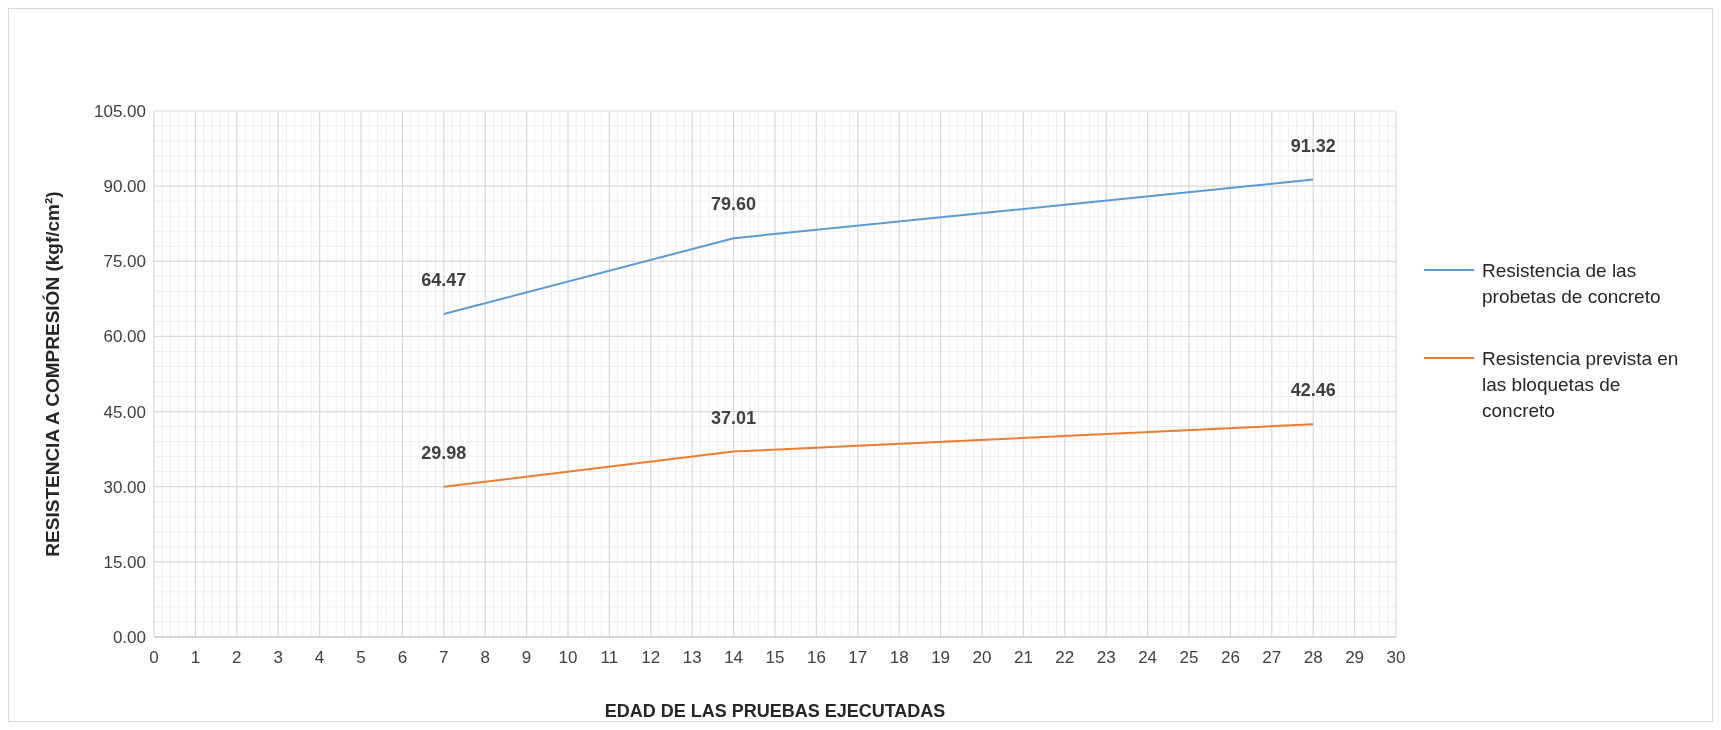 The image size is (1721, 730). Describe the element at coordinates (1272, 657) in the screenshot. I see `x-tick-label: 27` at that location.